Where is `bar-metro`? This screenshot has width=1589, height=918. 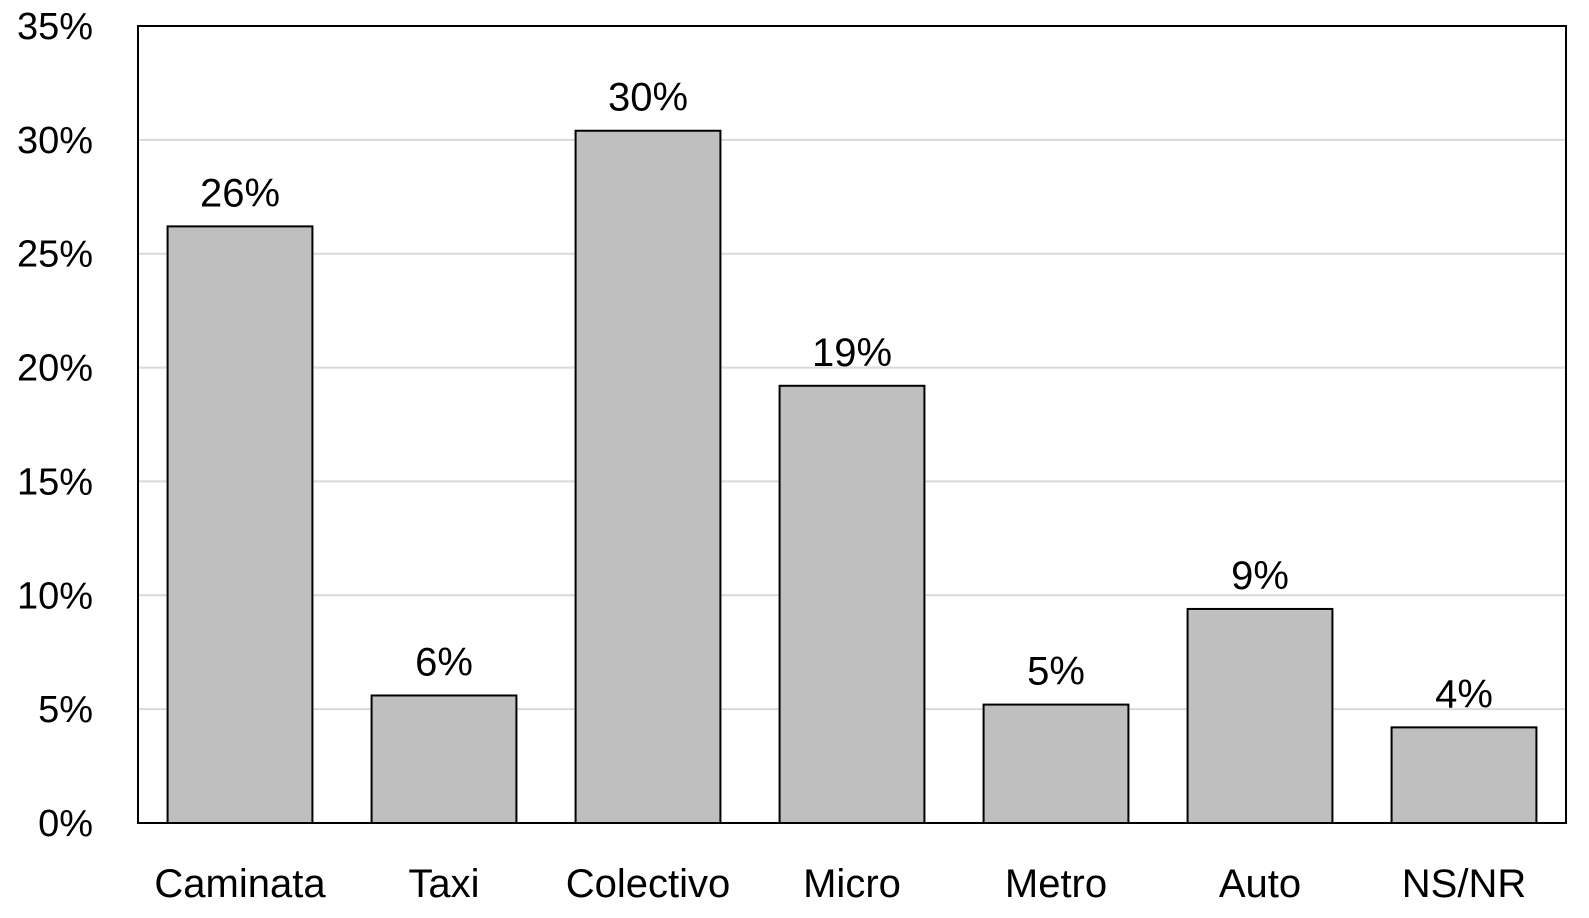 bar-metro is located at coordinates (1056, 763).